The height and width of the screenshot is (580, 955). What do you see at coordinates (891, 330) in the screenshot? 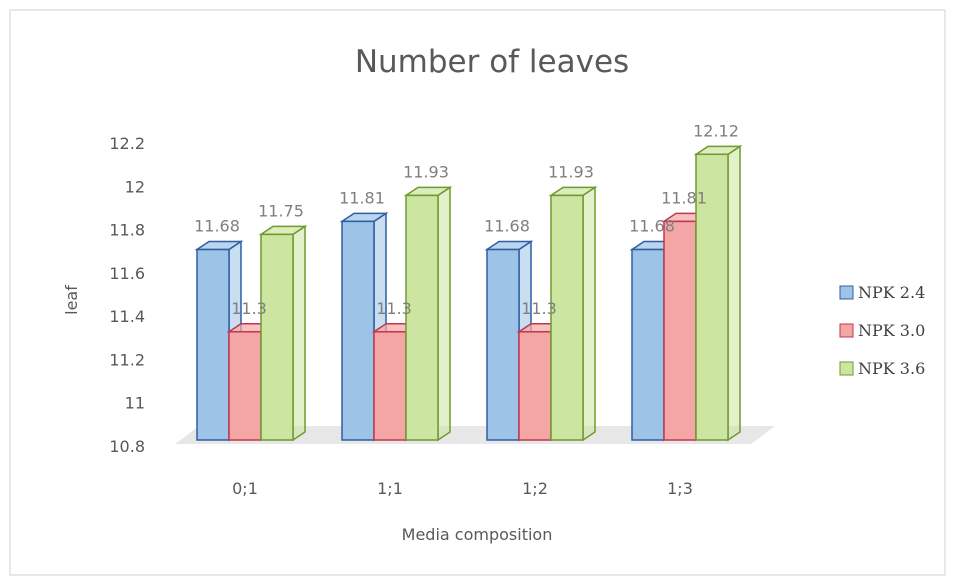
I see `legend-label: NPK 3.0` at bounding box center [891, 330].